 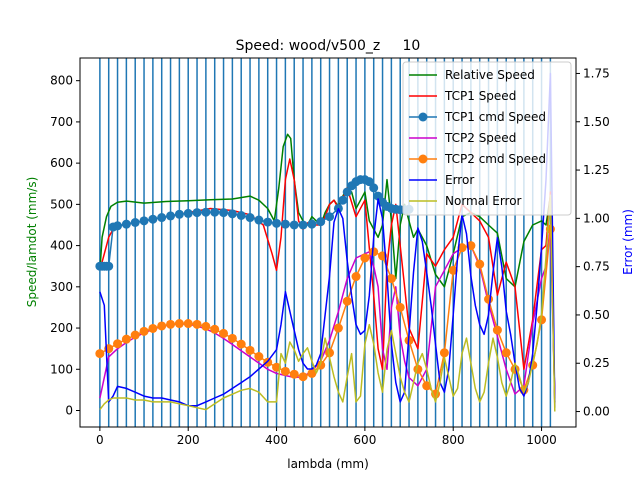 I want to click on legend-label: Error, so click(x=459, y=180).